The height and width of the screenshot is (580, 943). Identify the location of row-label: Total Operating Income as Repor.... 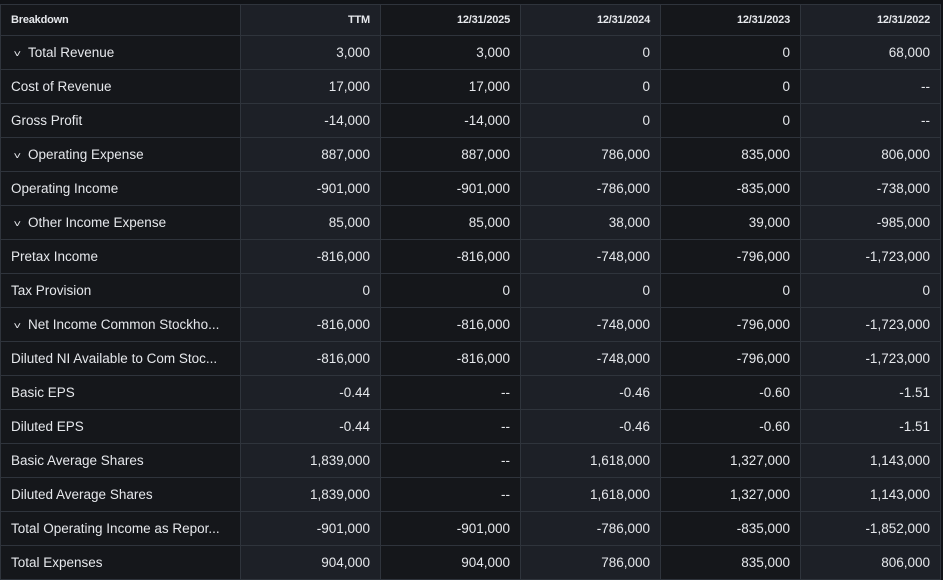
(115, 528).